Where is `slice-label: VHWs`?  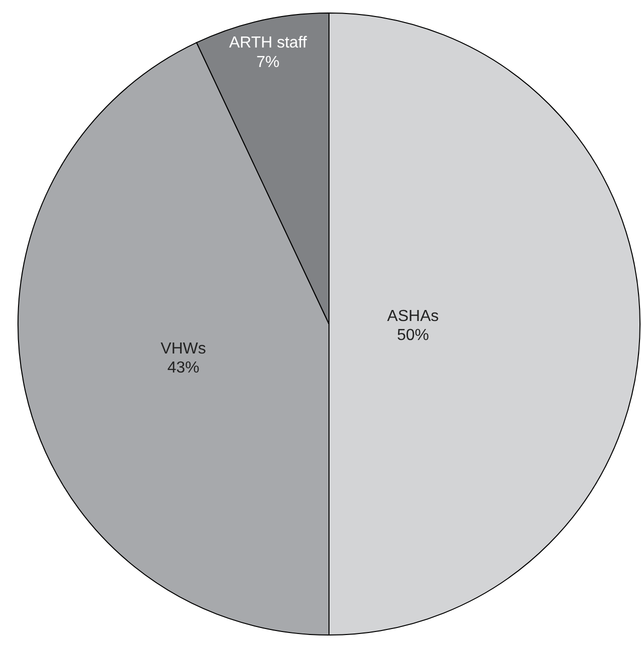
slice-label: VHWs is located at coordinates (183, 349).